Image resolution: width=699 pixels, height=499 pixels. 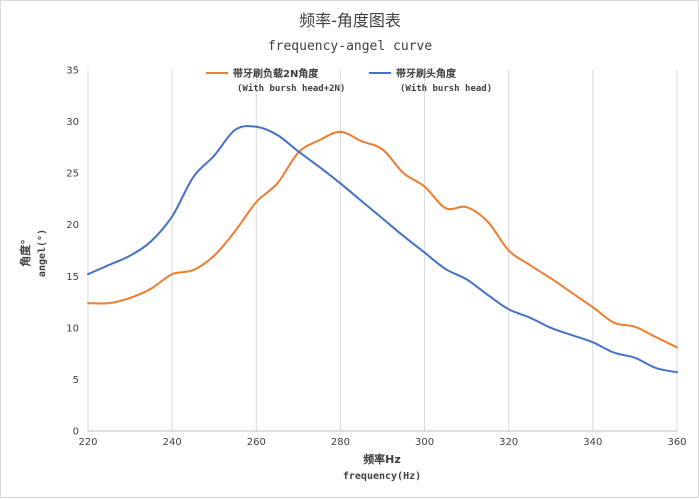 What do you see at coordinates (256, 442) in the screenshot?
I see `x-tick-label: 260` at bounding box center [256, 442].